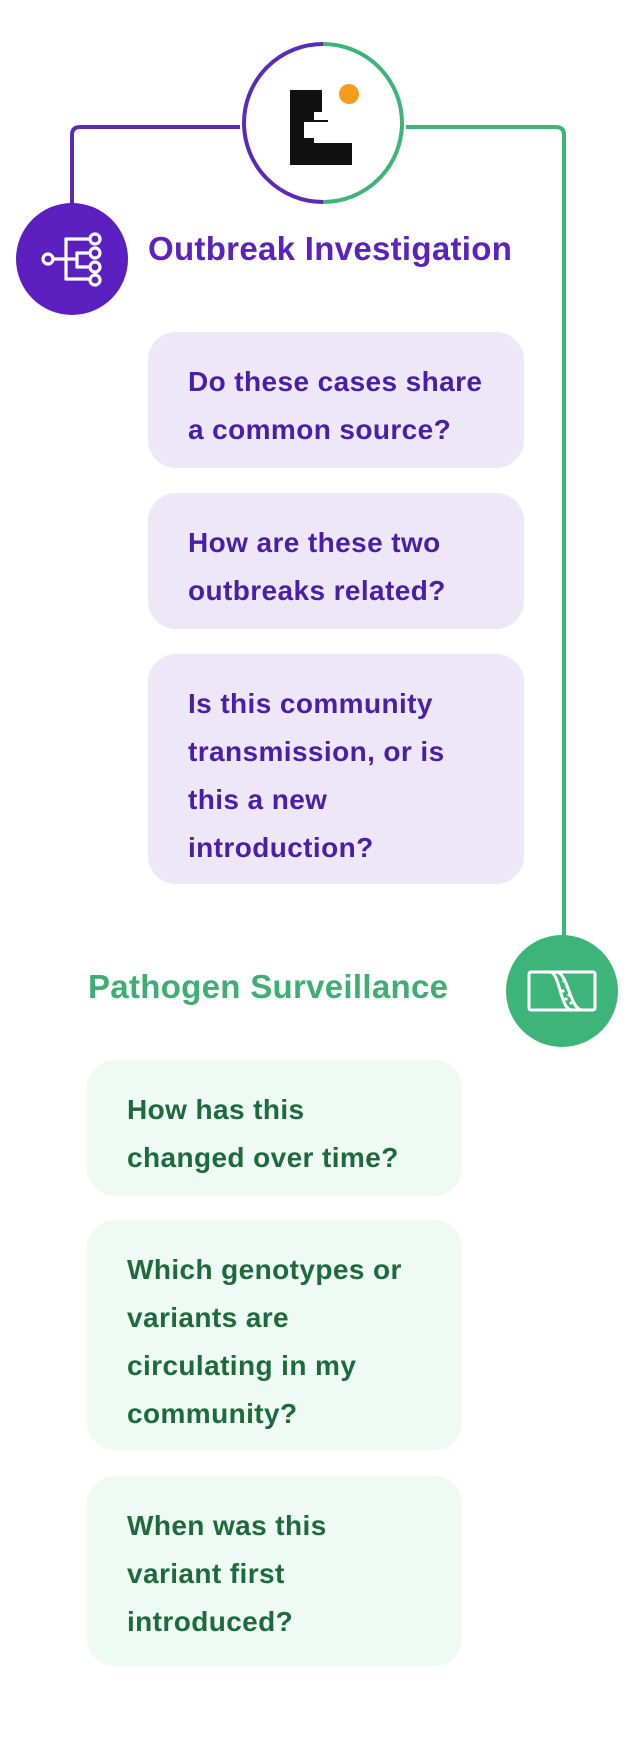 This screenshot has width=640, height=1756. What do you see at coordinates (336, 561) in the screenshot?
I see `outbreak-question-card: How are these two outbreaks related?` at bounding box center [336, 561].